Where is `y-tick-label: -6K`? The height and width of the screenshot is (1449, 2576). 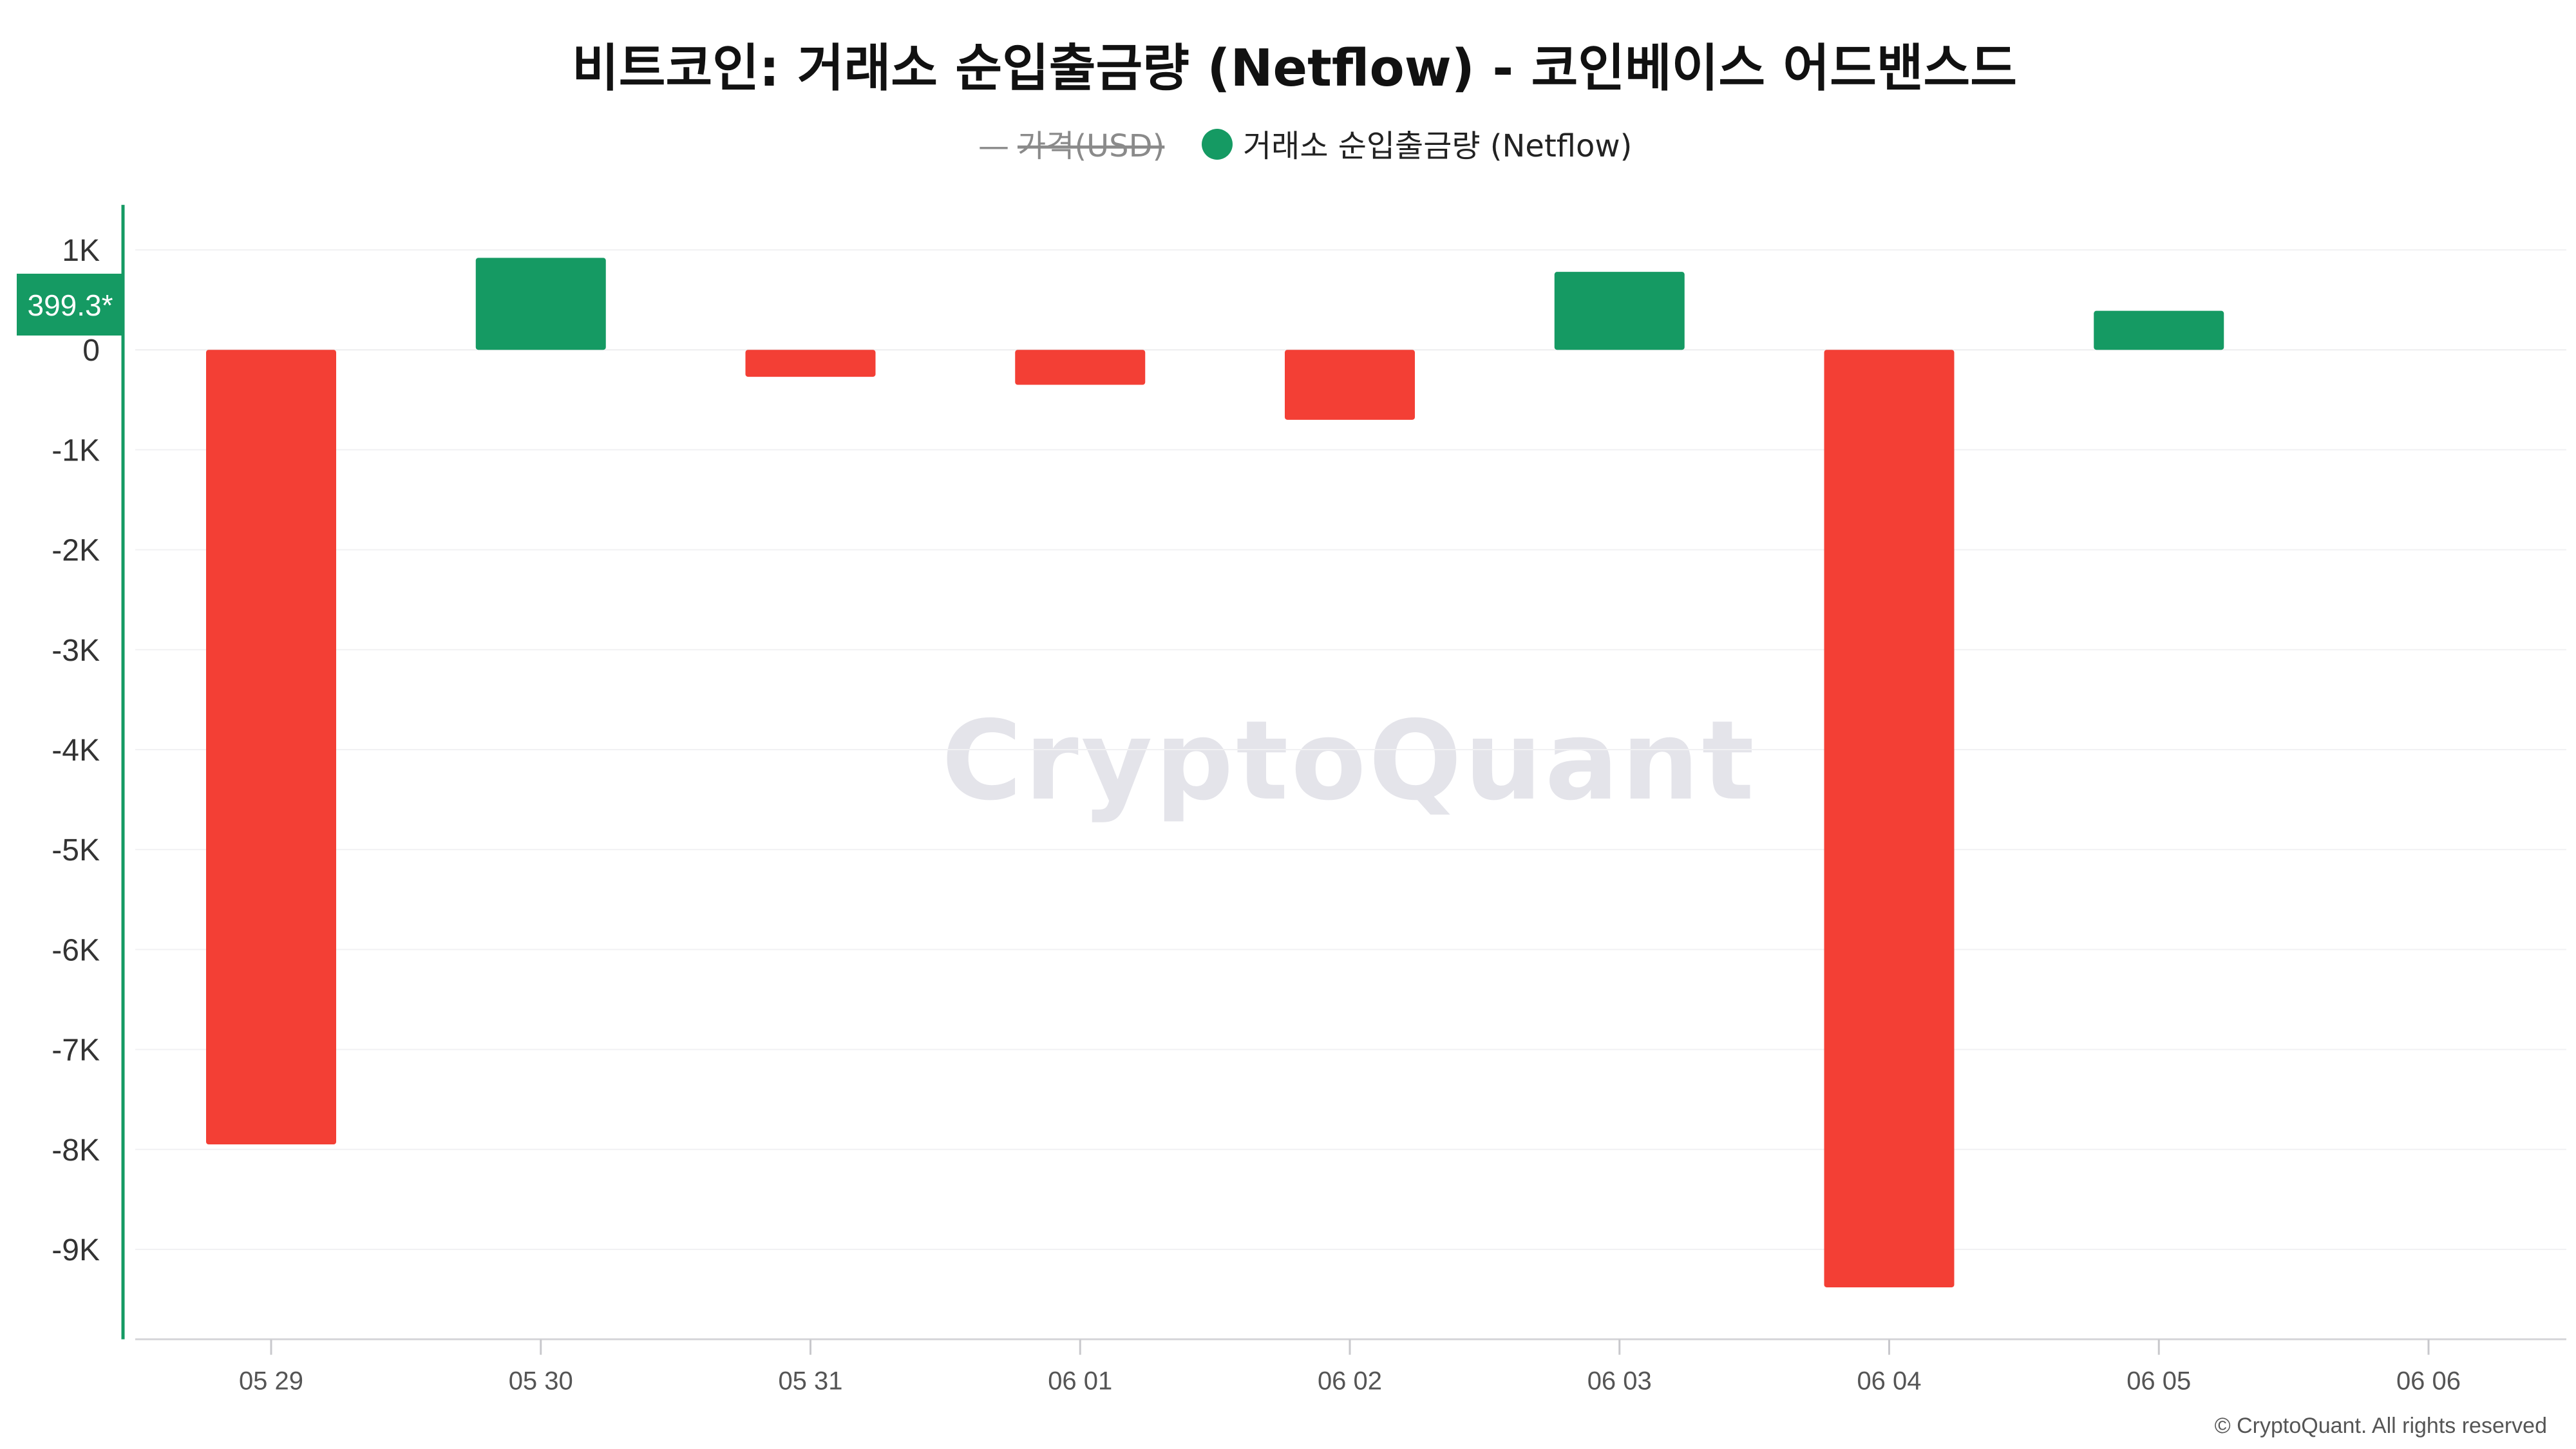
y-tick-label: -6K is located at coordinates (76, 950).